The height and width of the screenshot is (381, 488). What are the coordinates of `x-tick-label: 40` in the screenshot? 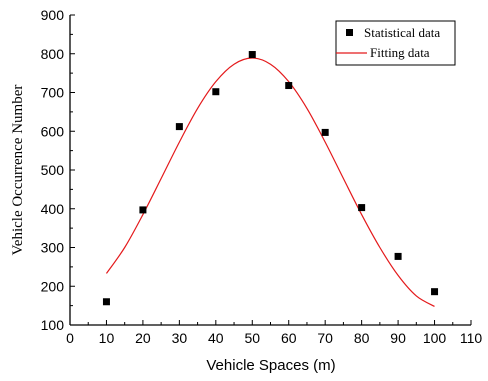 It's located at (216, 338).